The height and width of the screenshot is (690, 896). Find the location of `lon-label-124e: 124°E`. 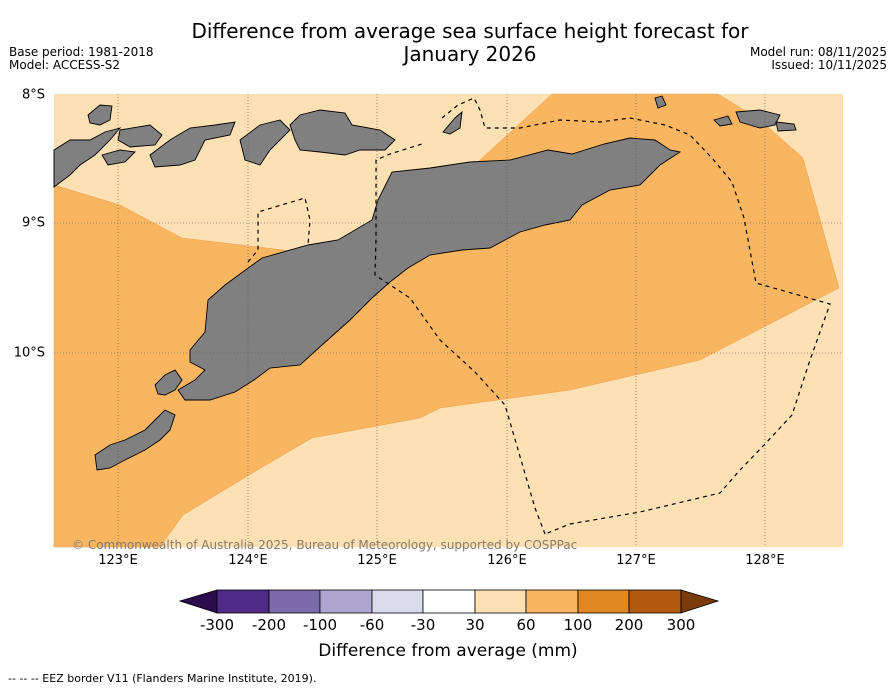

lon-label-124e: 124°E is located at coordinates (248, 560).